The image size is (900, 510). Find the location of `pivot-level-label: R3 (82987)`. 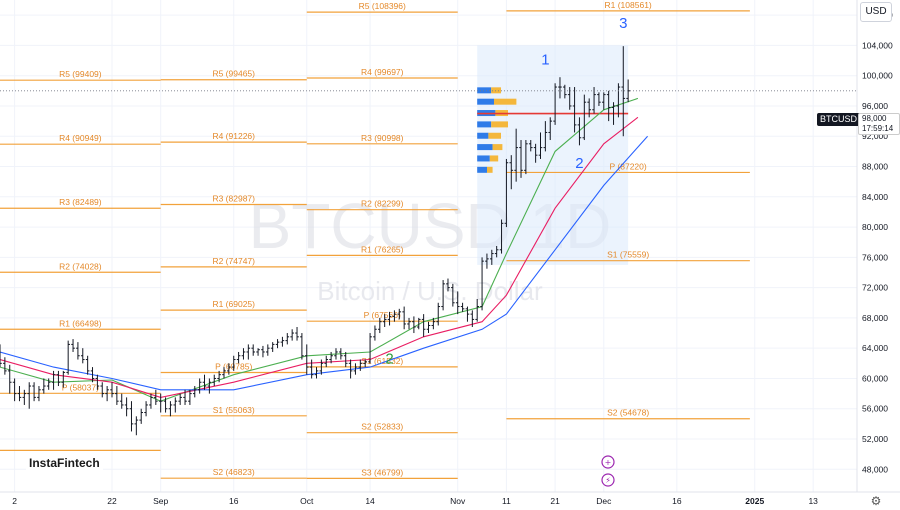

pivot-level-label: R3 (82987) is located at coordinates (233, 198).